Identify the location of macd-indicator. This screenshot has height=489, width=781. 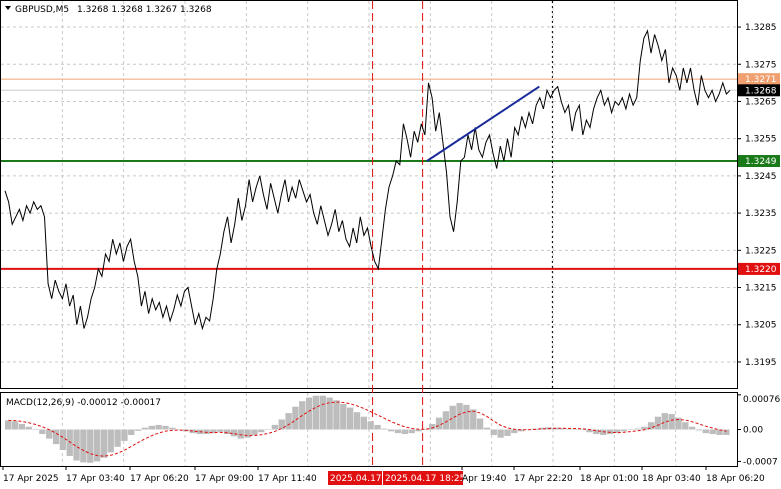
(367, 429).